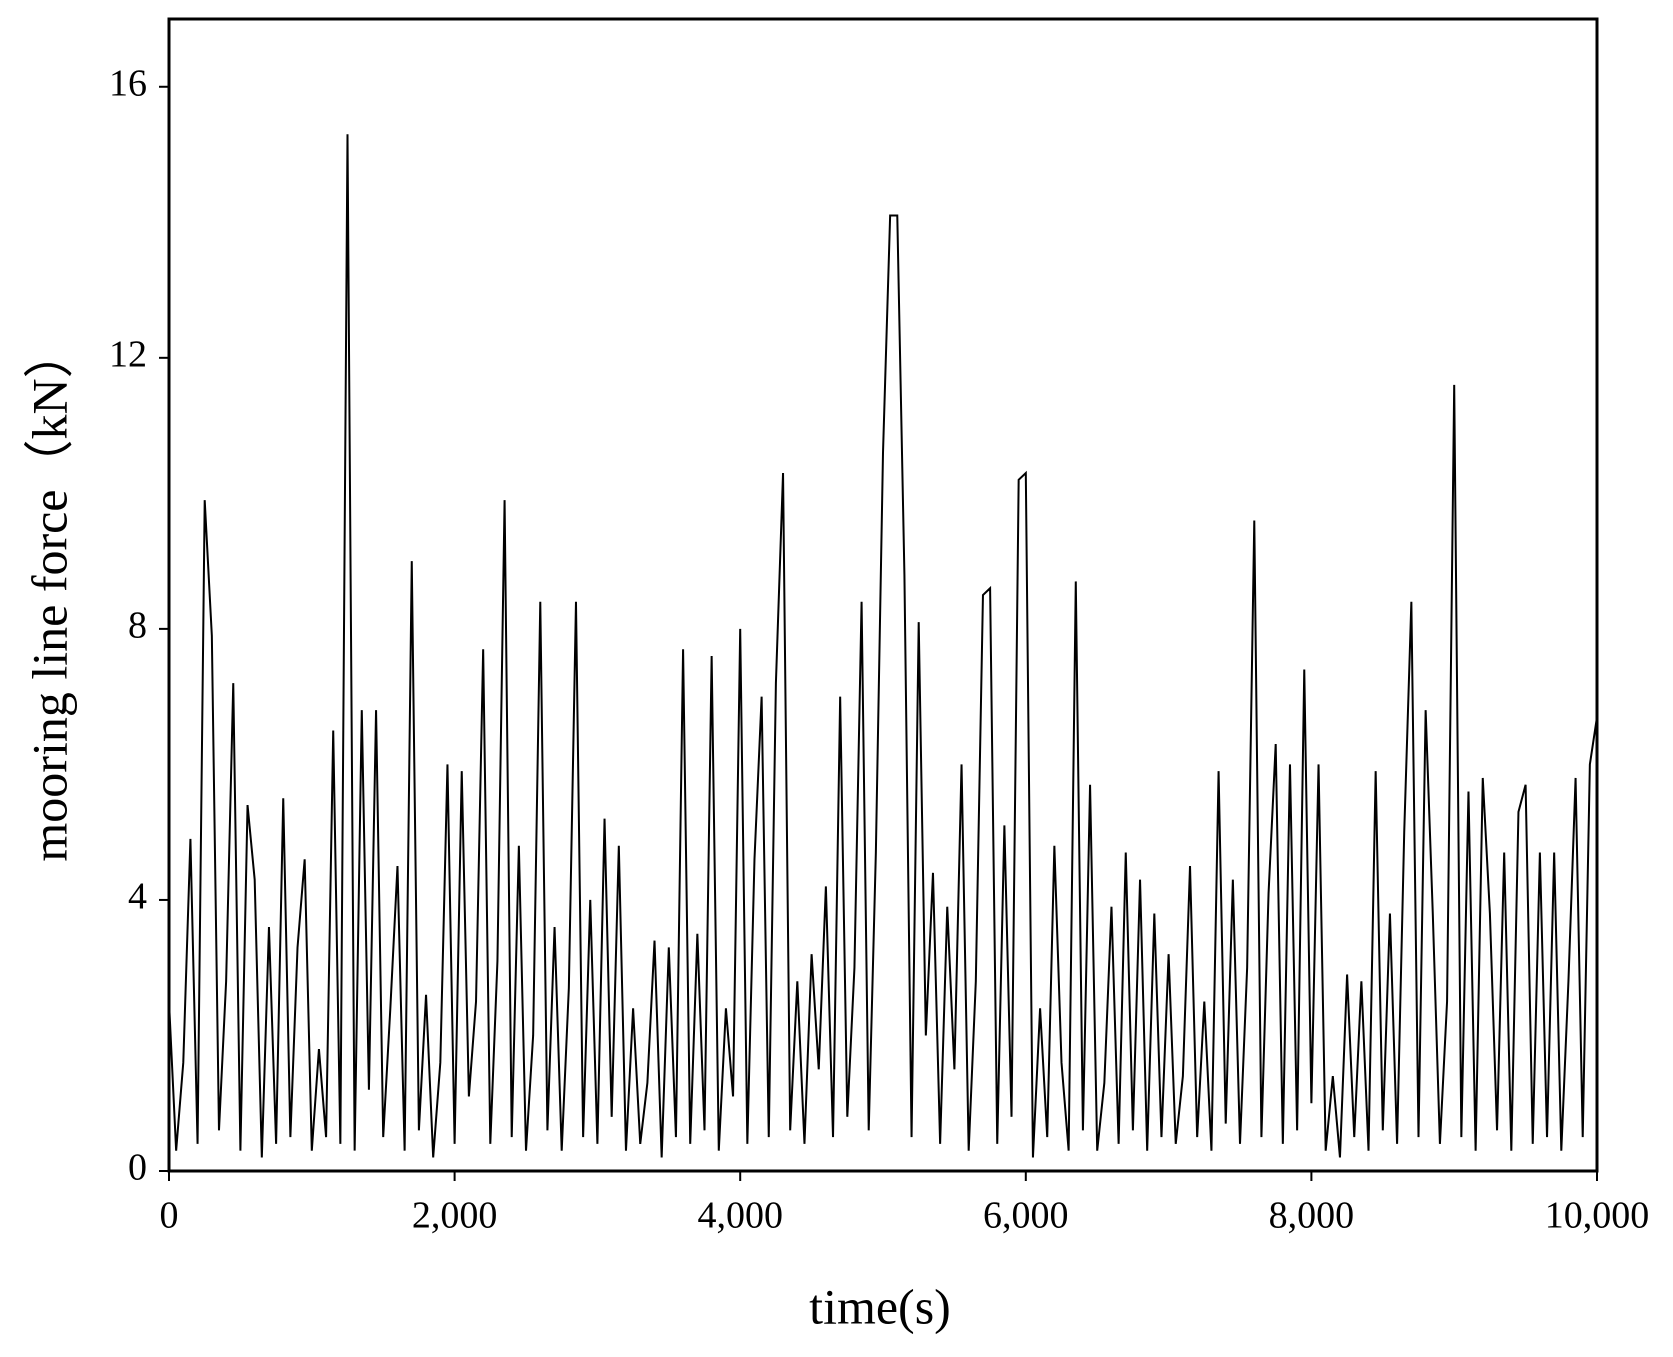 This screenshot has width=1673, height=1357. What do you see at coordinates (1312, 1216) in the screenshot?
I see `x-tick-label: 8,000` at bounding box center [1312, 1216].